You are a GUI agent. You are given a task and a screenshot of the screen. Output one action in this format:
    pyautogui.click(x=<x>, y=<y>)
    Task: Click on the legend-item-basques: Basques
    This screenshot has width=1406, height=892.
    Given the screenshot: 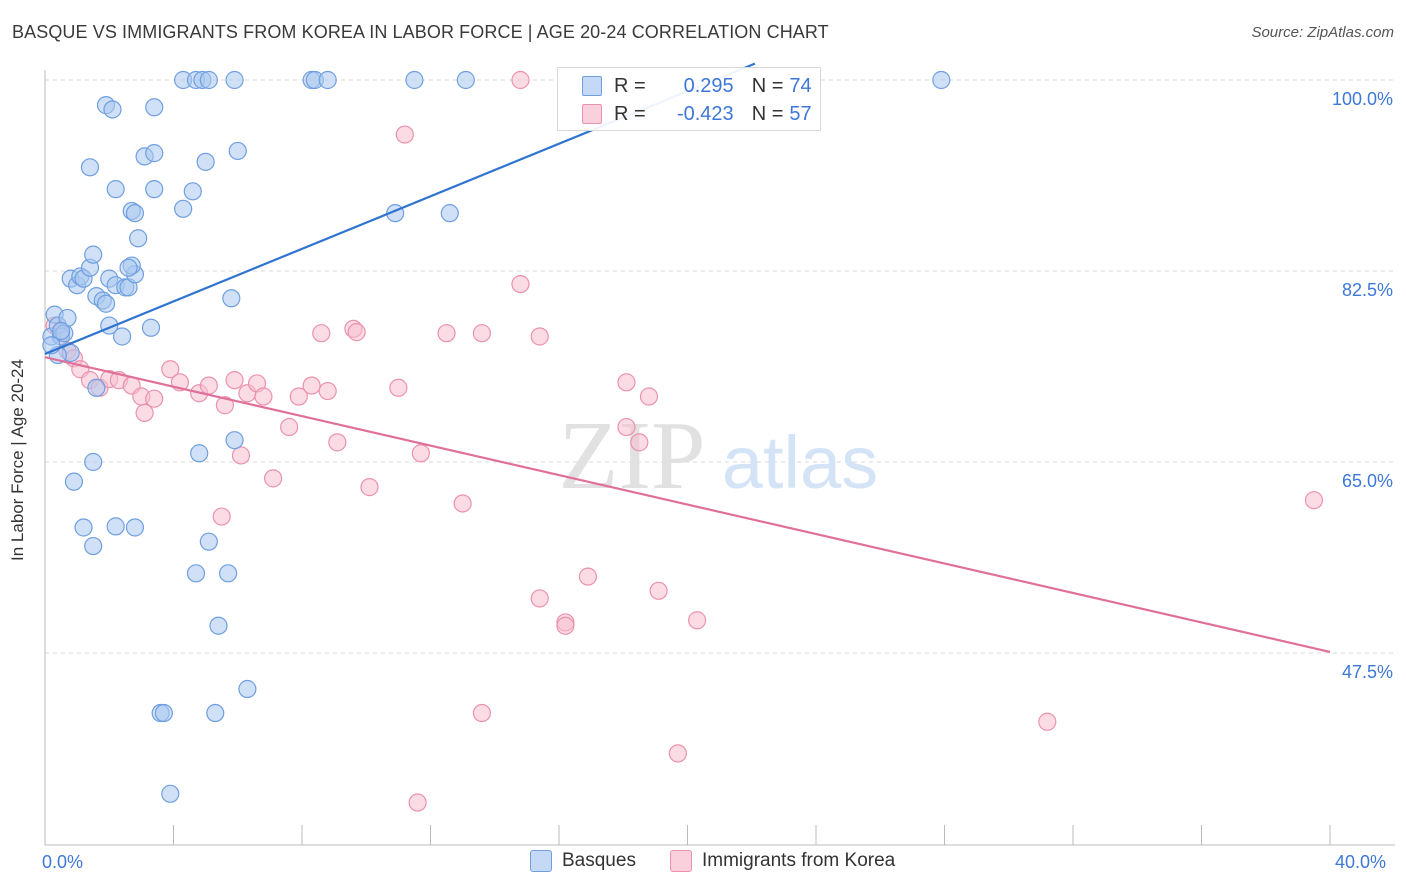 What is the action you would take?
    pyautogui.click(x=583, y=861)
    